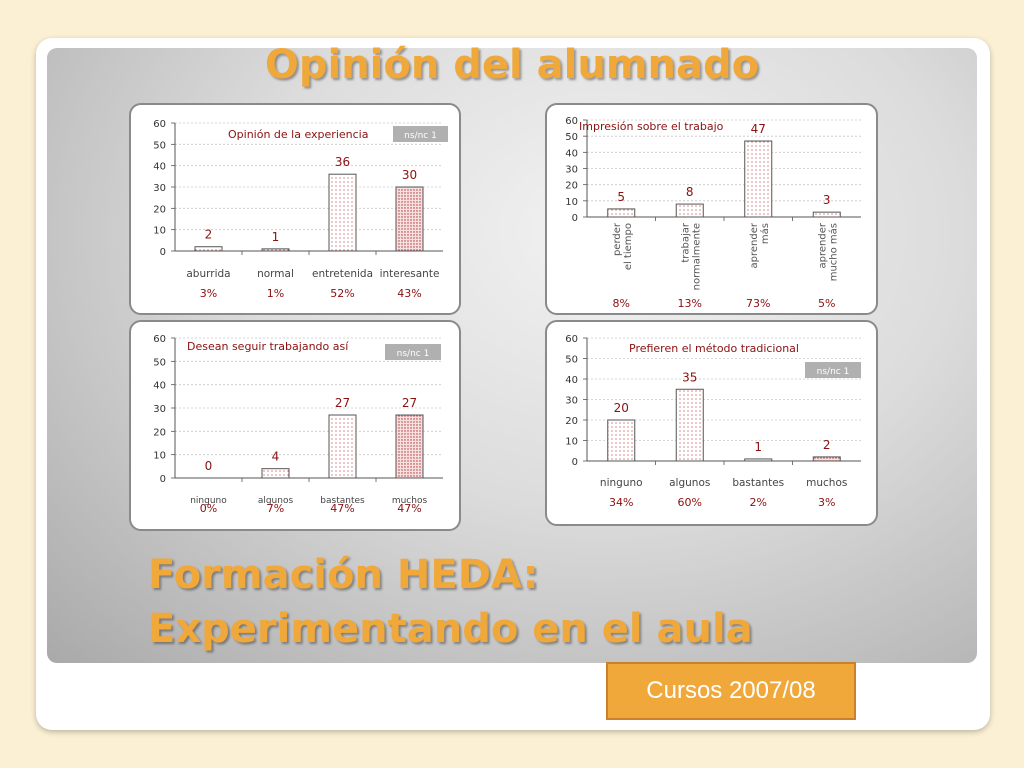 The height and width of the screenshot is (768, 1024). I want to click on subtitle-line-2: Experimentando en el aula, so click(450, 629).